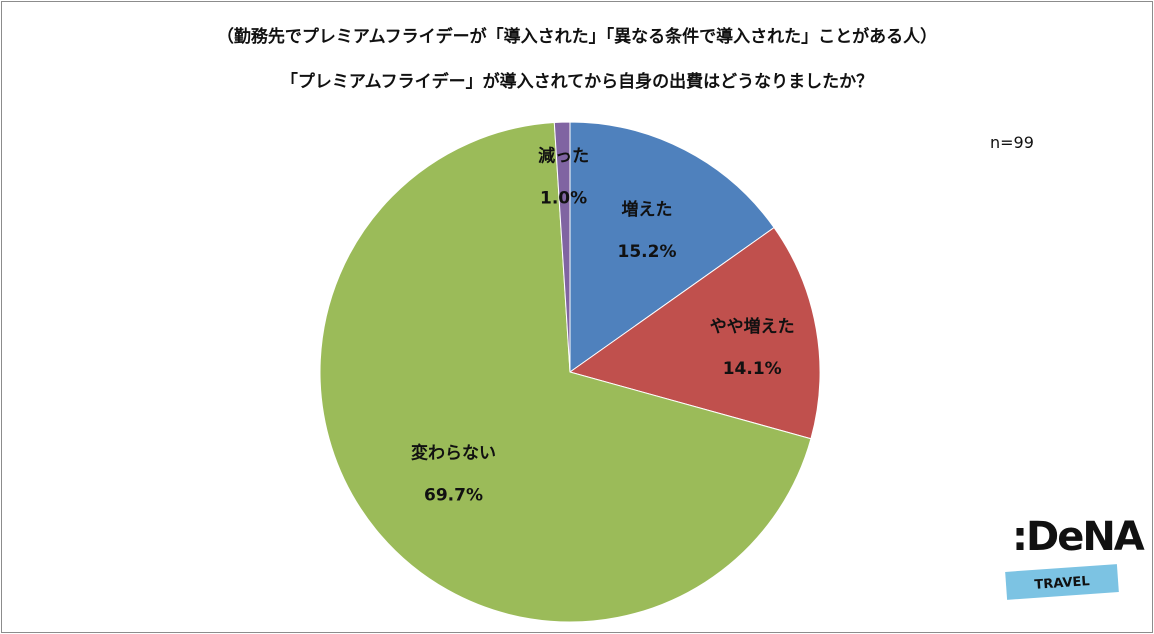 The height and width of the screenshot is (634, 1154). I want to click on logo-badge-text: TRAVEL, so click(1062, 583).